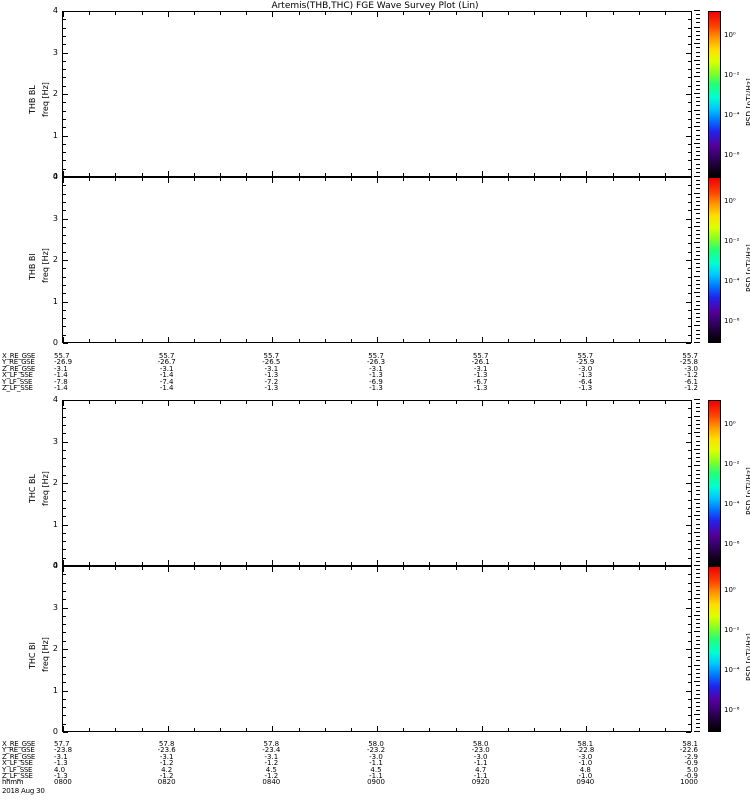  Describe the element at coordinates (55, 648) in the screenshot. I see `y-tick-label: 2` at that location.